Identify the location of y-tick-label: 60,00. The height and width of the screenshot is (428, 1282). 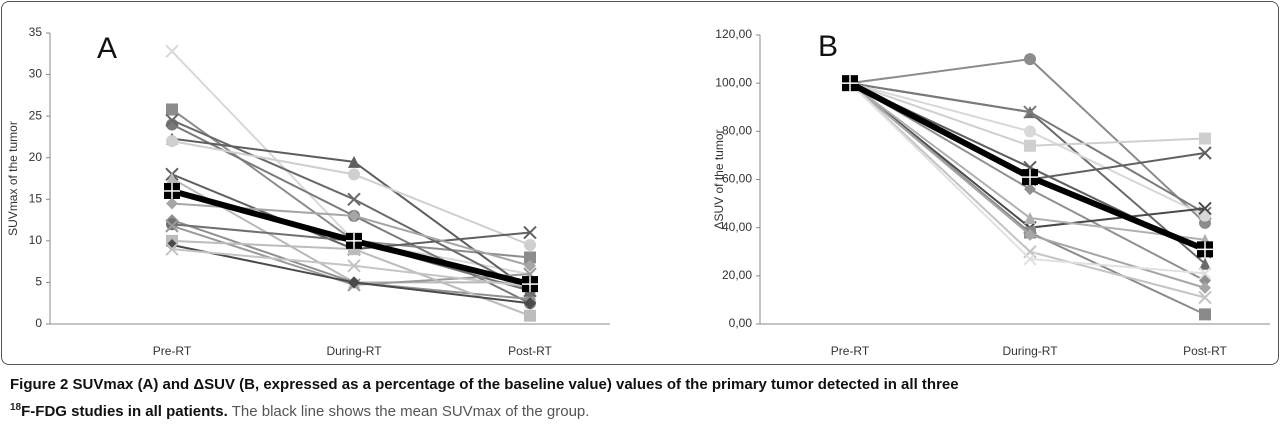
(737, 179).